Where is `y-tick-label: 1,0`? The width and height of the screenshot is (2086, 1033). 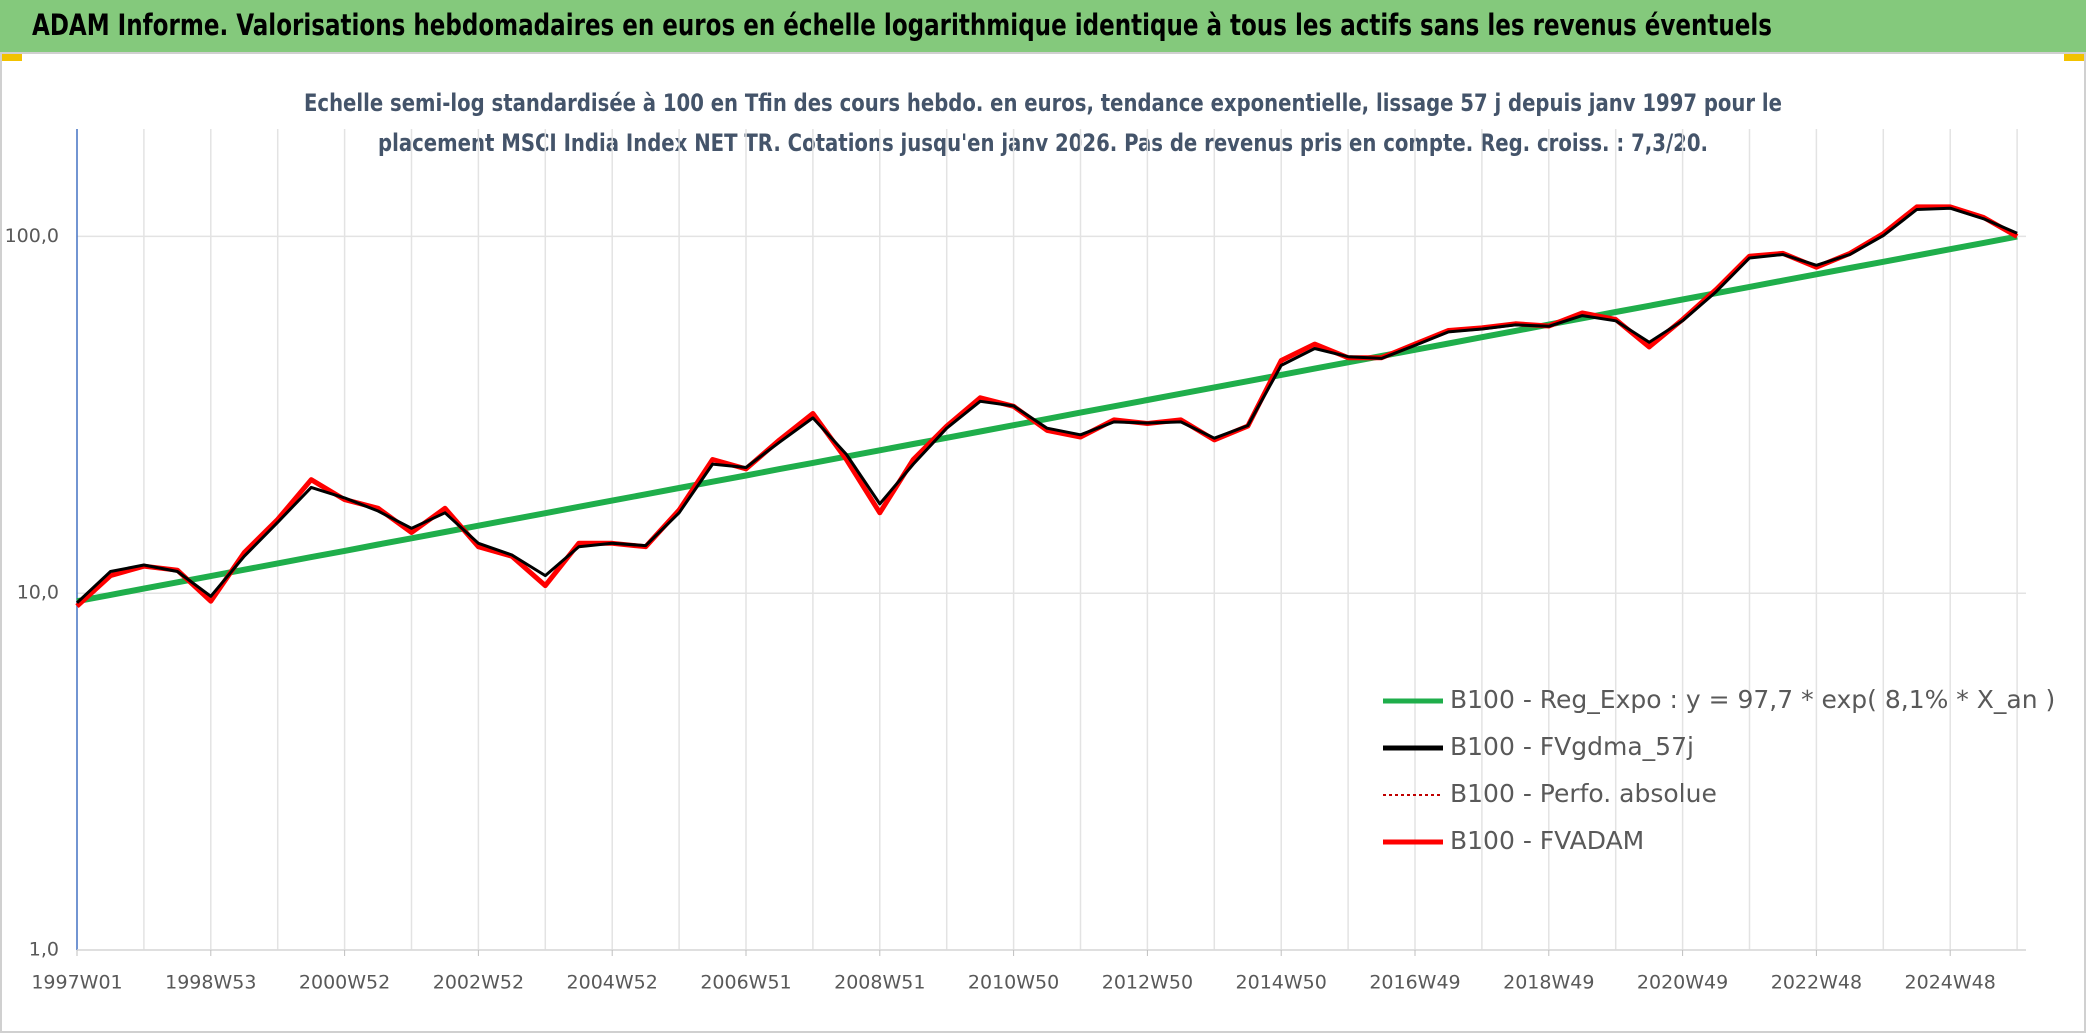
y-tick-label: 1,0 is located at coordinates (44, 950).